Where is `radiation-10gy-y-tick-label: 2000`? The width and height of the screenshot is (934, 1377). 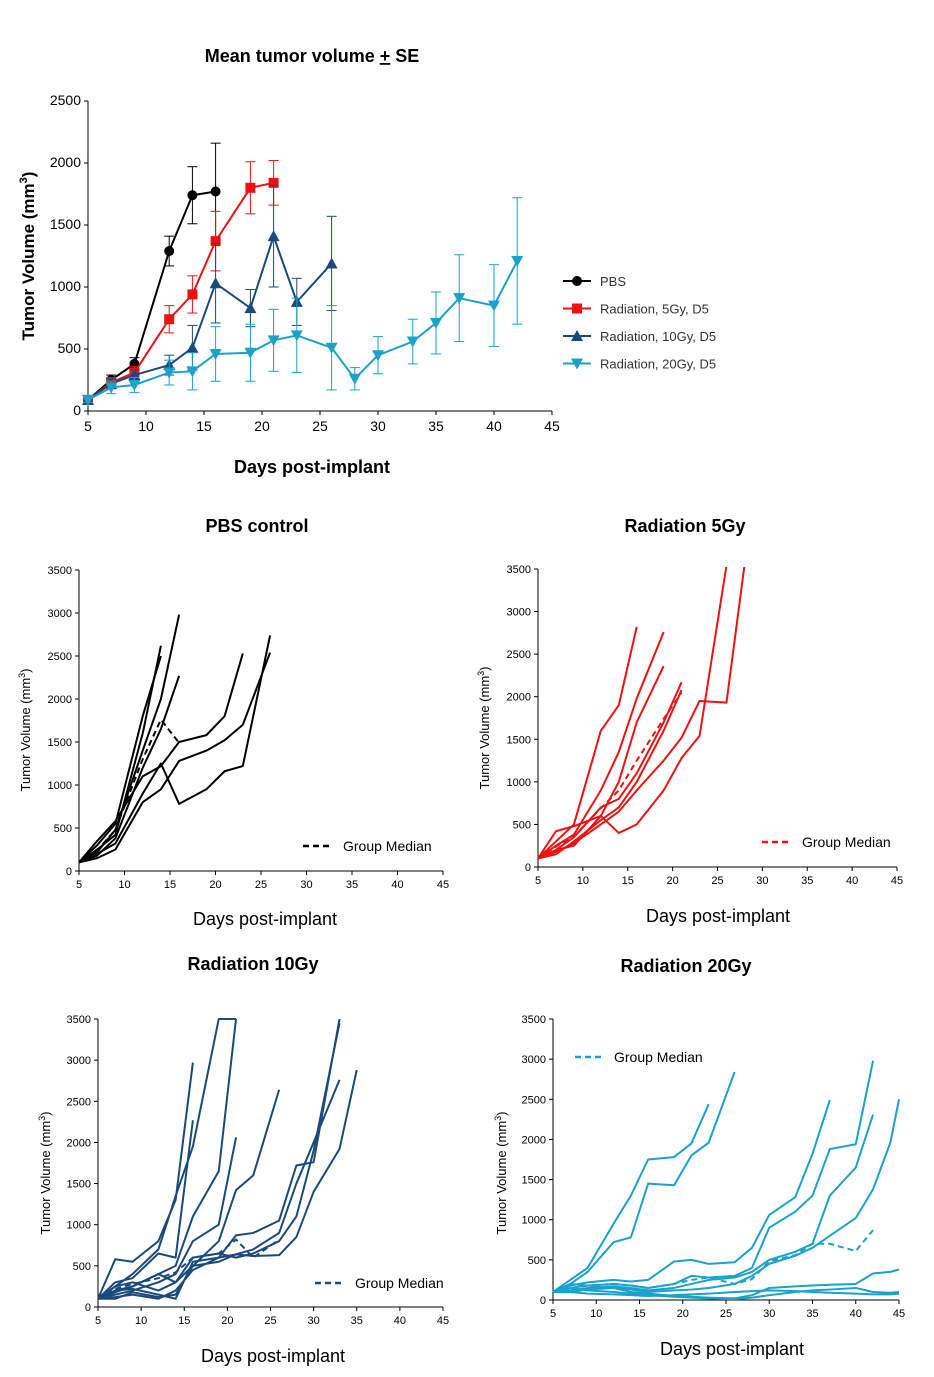
radiation-10gy-y-tick-label: 2000 is located at coordinates (79, 1143).